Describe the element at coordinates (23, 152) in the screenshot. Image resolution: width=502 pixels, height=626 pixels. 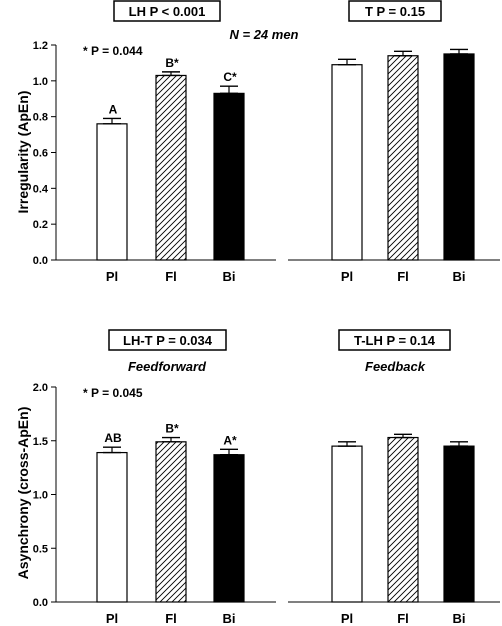
I see `y-axis-label-top: Irregularity (ApEn)` at that location.